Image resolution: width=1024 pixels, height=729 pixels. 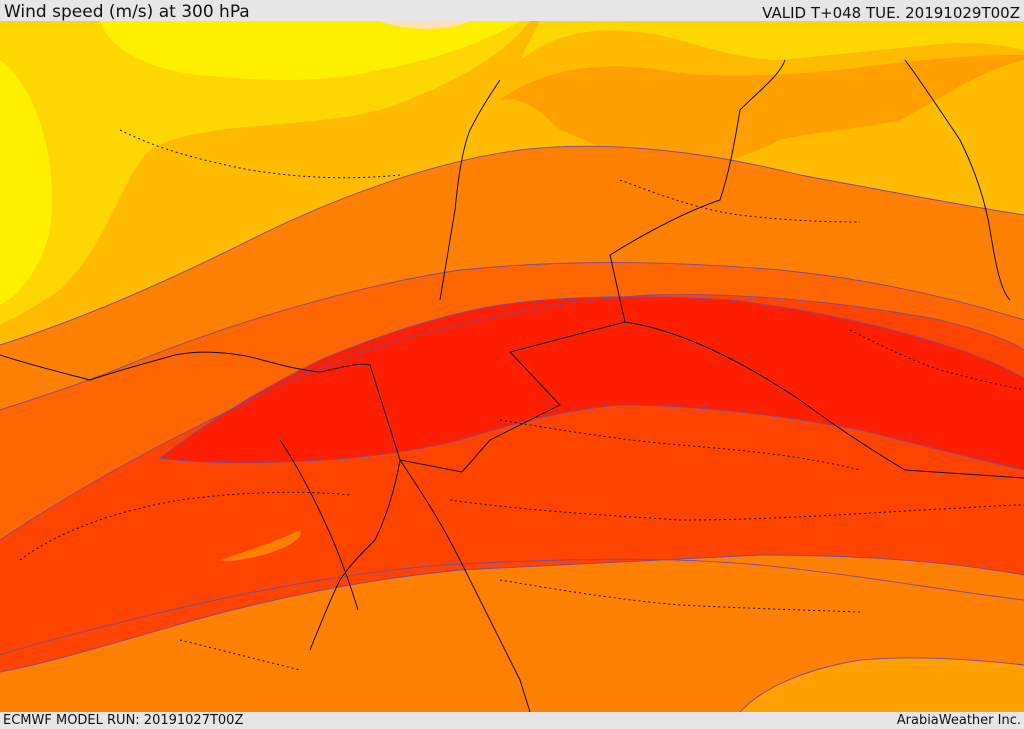 What do you see at coordinates (891, 13) in the screenshot?
I see `valid-time-label: VALID T+048 TUE. 20191029T00Z` at bounding box center [891, 13].